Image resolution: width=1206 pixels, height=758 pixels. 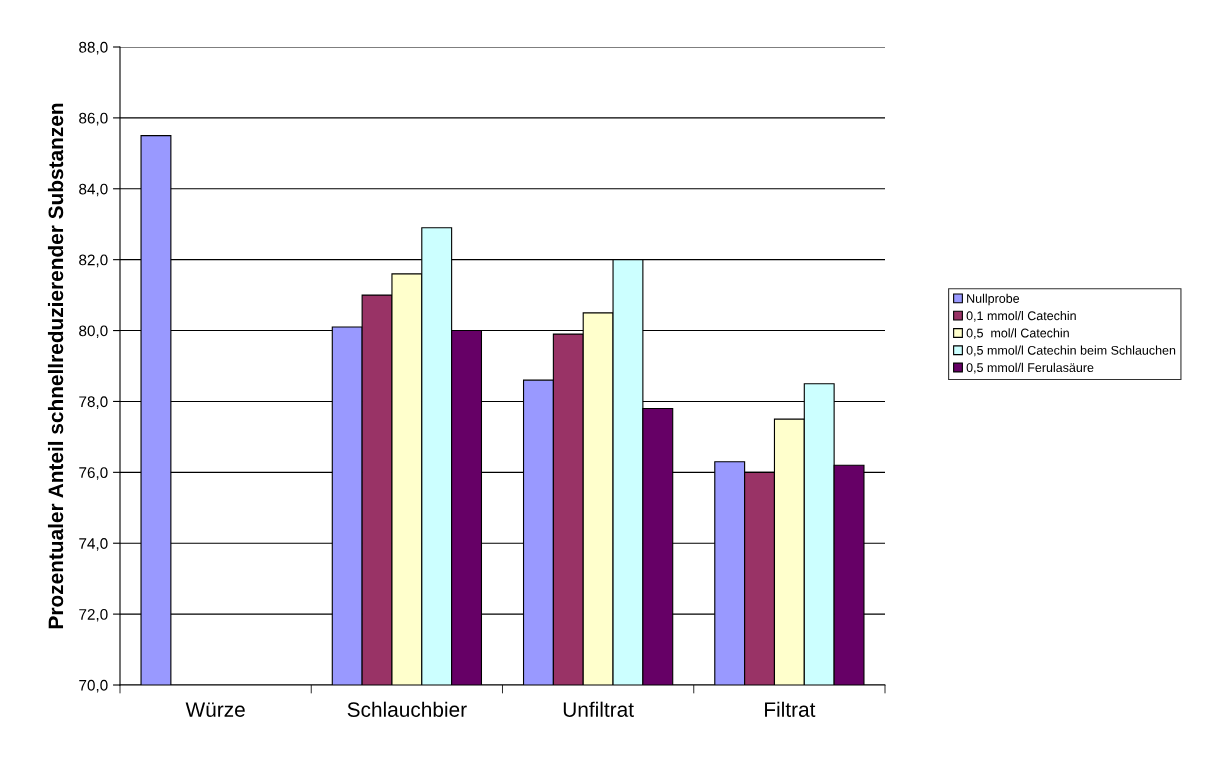 What do you see at coordinates (1071, 351) in the screenshot?
I see `legend-label: 0,5 mmol/l Catechin beim Schlauchen` at bounding box center [1071, 351].